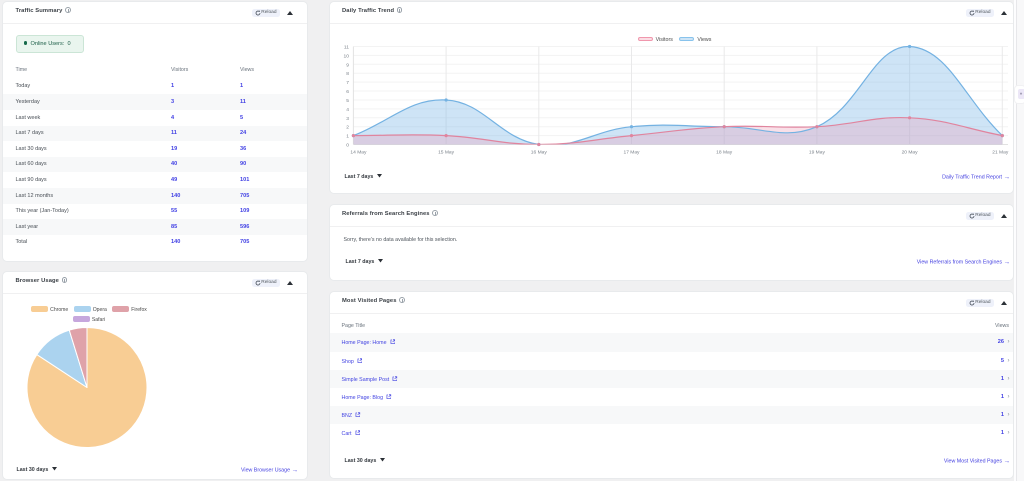 The height and width of the screenshot is (481, 1024). Describe the element at coordinates (539, 153) in the screenshot. I see `svg-text: 16 May` at that location.